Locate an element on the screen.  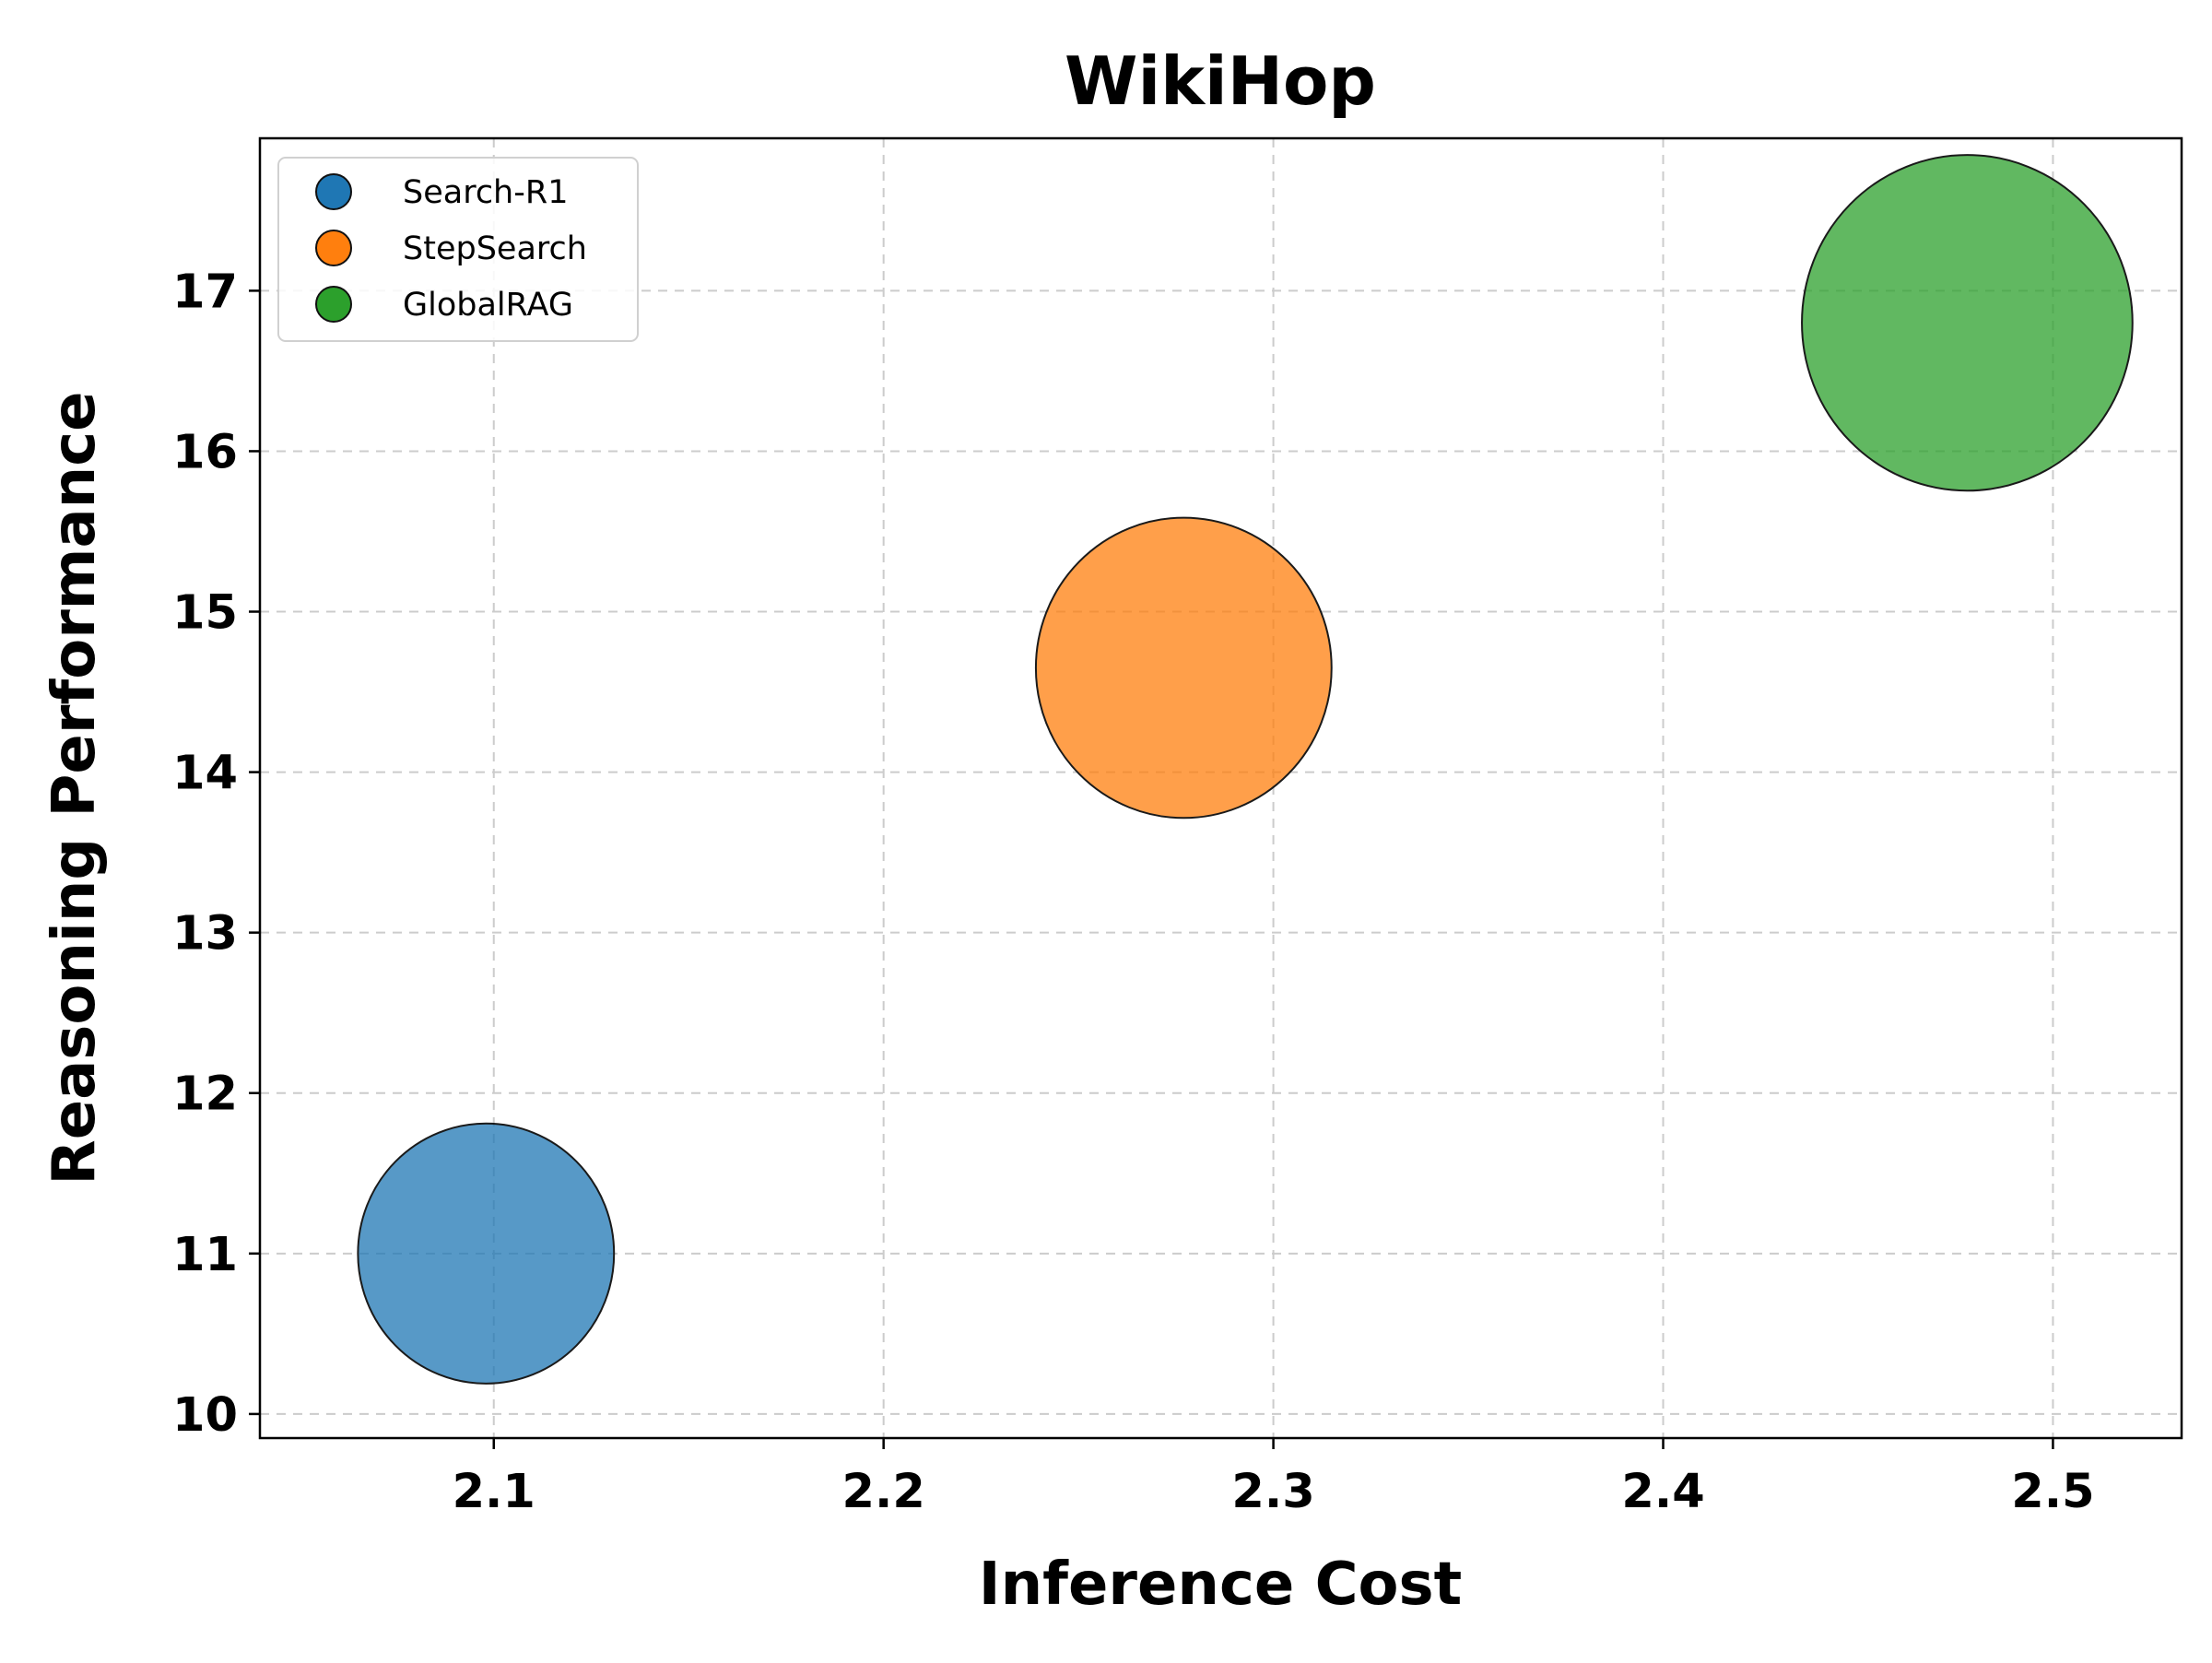
legend-label: GlobalRAG is located at coordinates (488, 305).